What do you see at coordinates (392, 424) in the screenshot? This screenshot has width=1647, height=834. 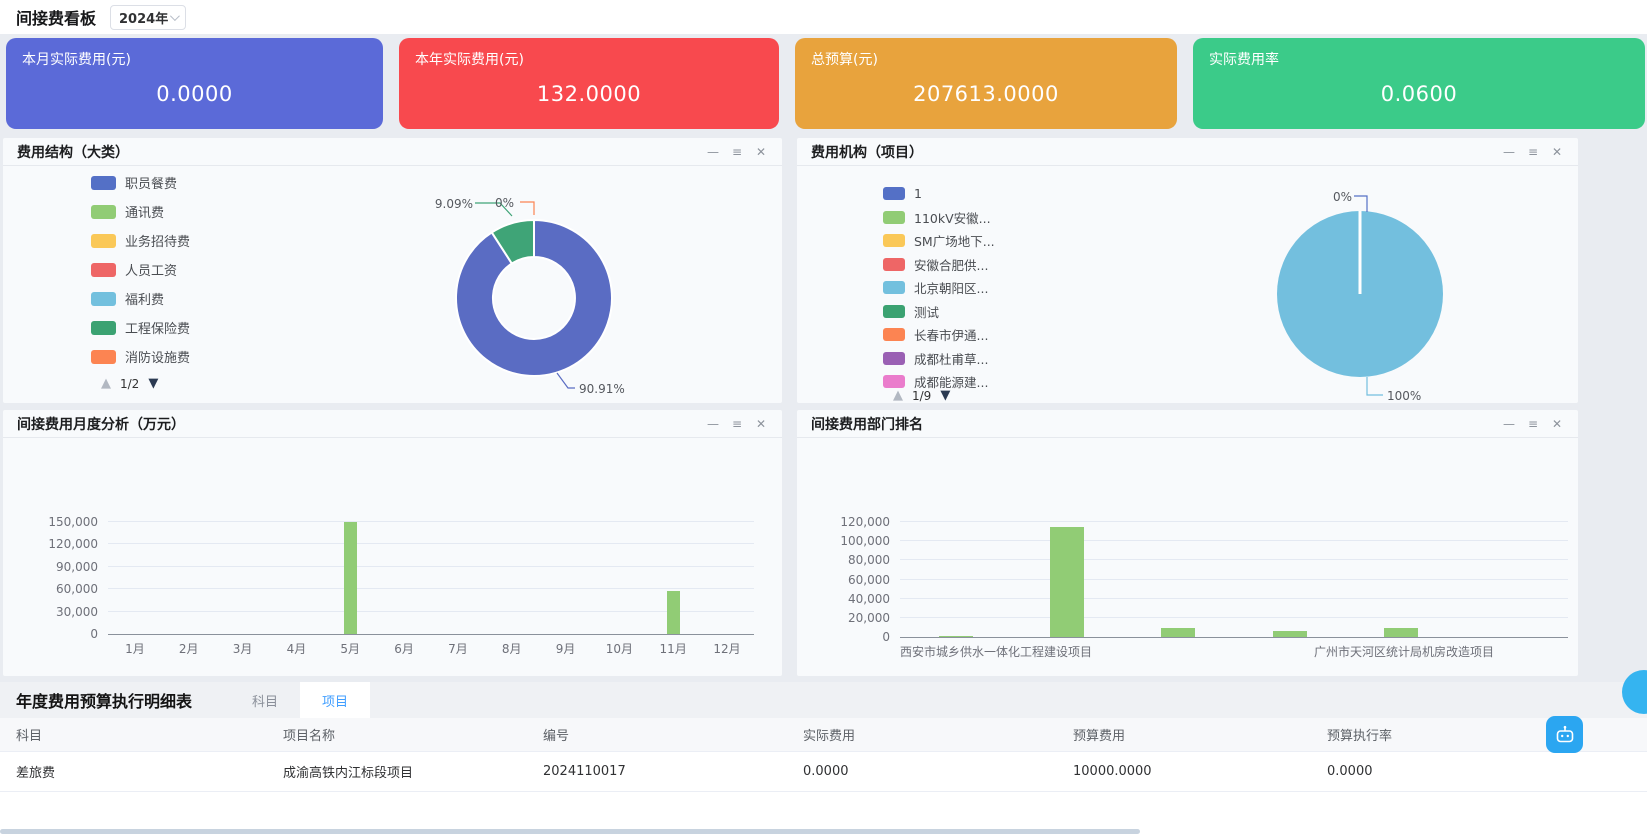 I see `panel-header: 间接费用月度分析（万元） — ≡ ✕` at bounding box center [392, 424].